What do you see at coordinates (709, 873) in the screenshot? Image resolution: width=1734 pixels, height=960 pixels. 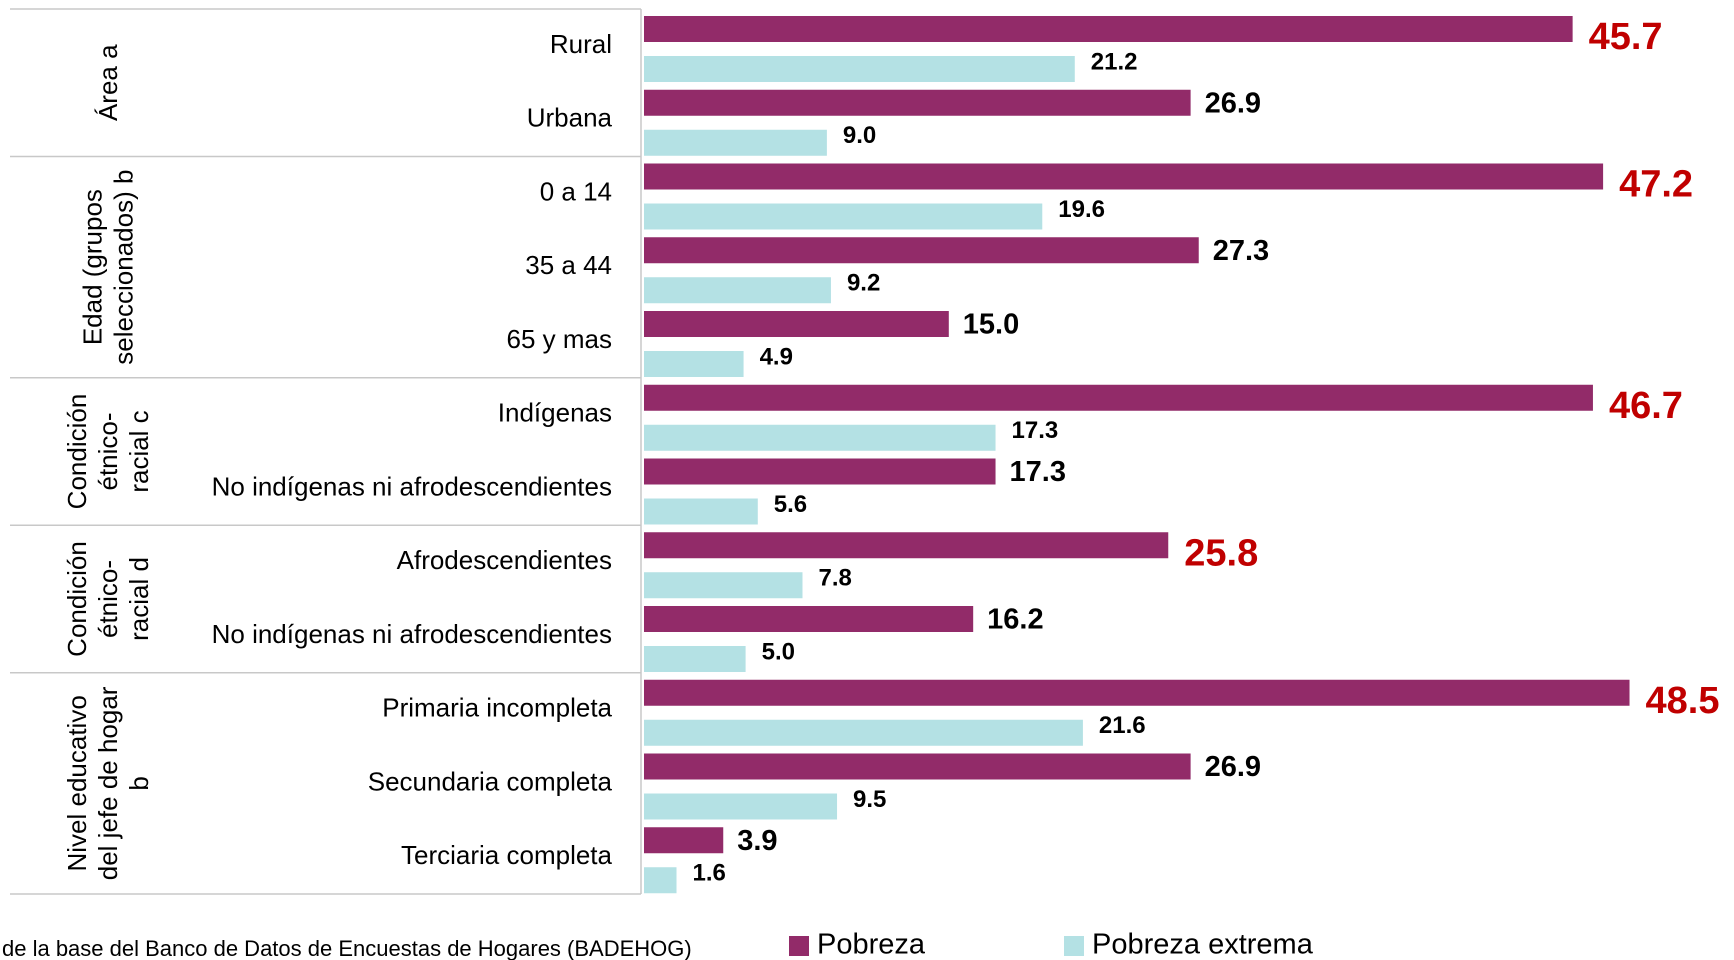 I see `value-label: 1.6` at bounding box center [709, 873].